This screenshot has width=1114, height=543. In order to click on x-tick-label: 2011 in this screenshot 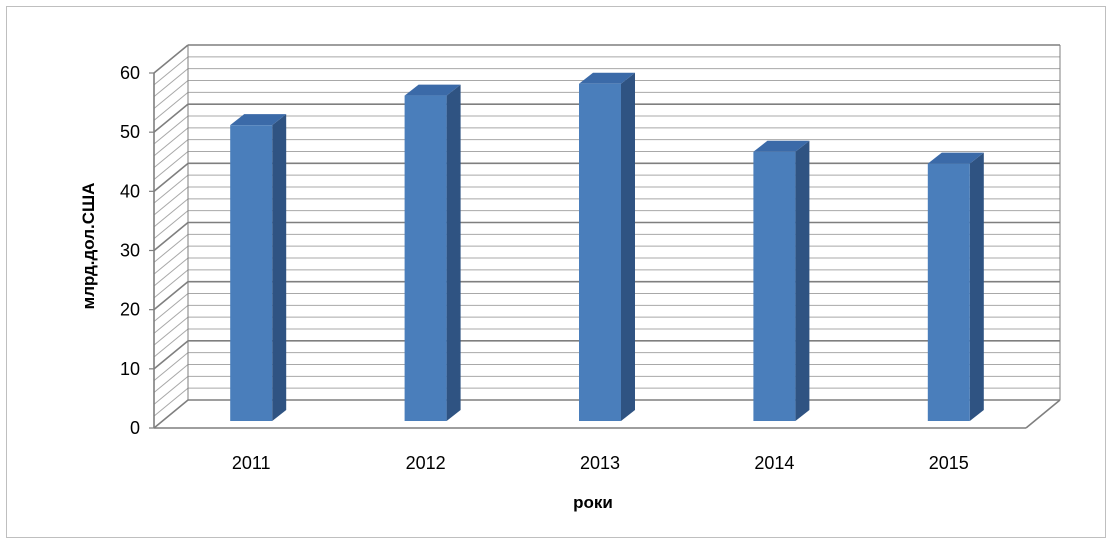, I will do `click(251, 463)`.